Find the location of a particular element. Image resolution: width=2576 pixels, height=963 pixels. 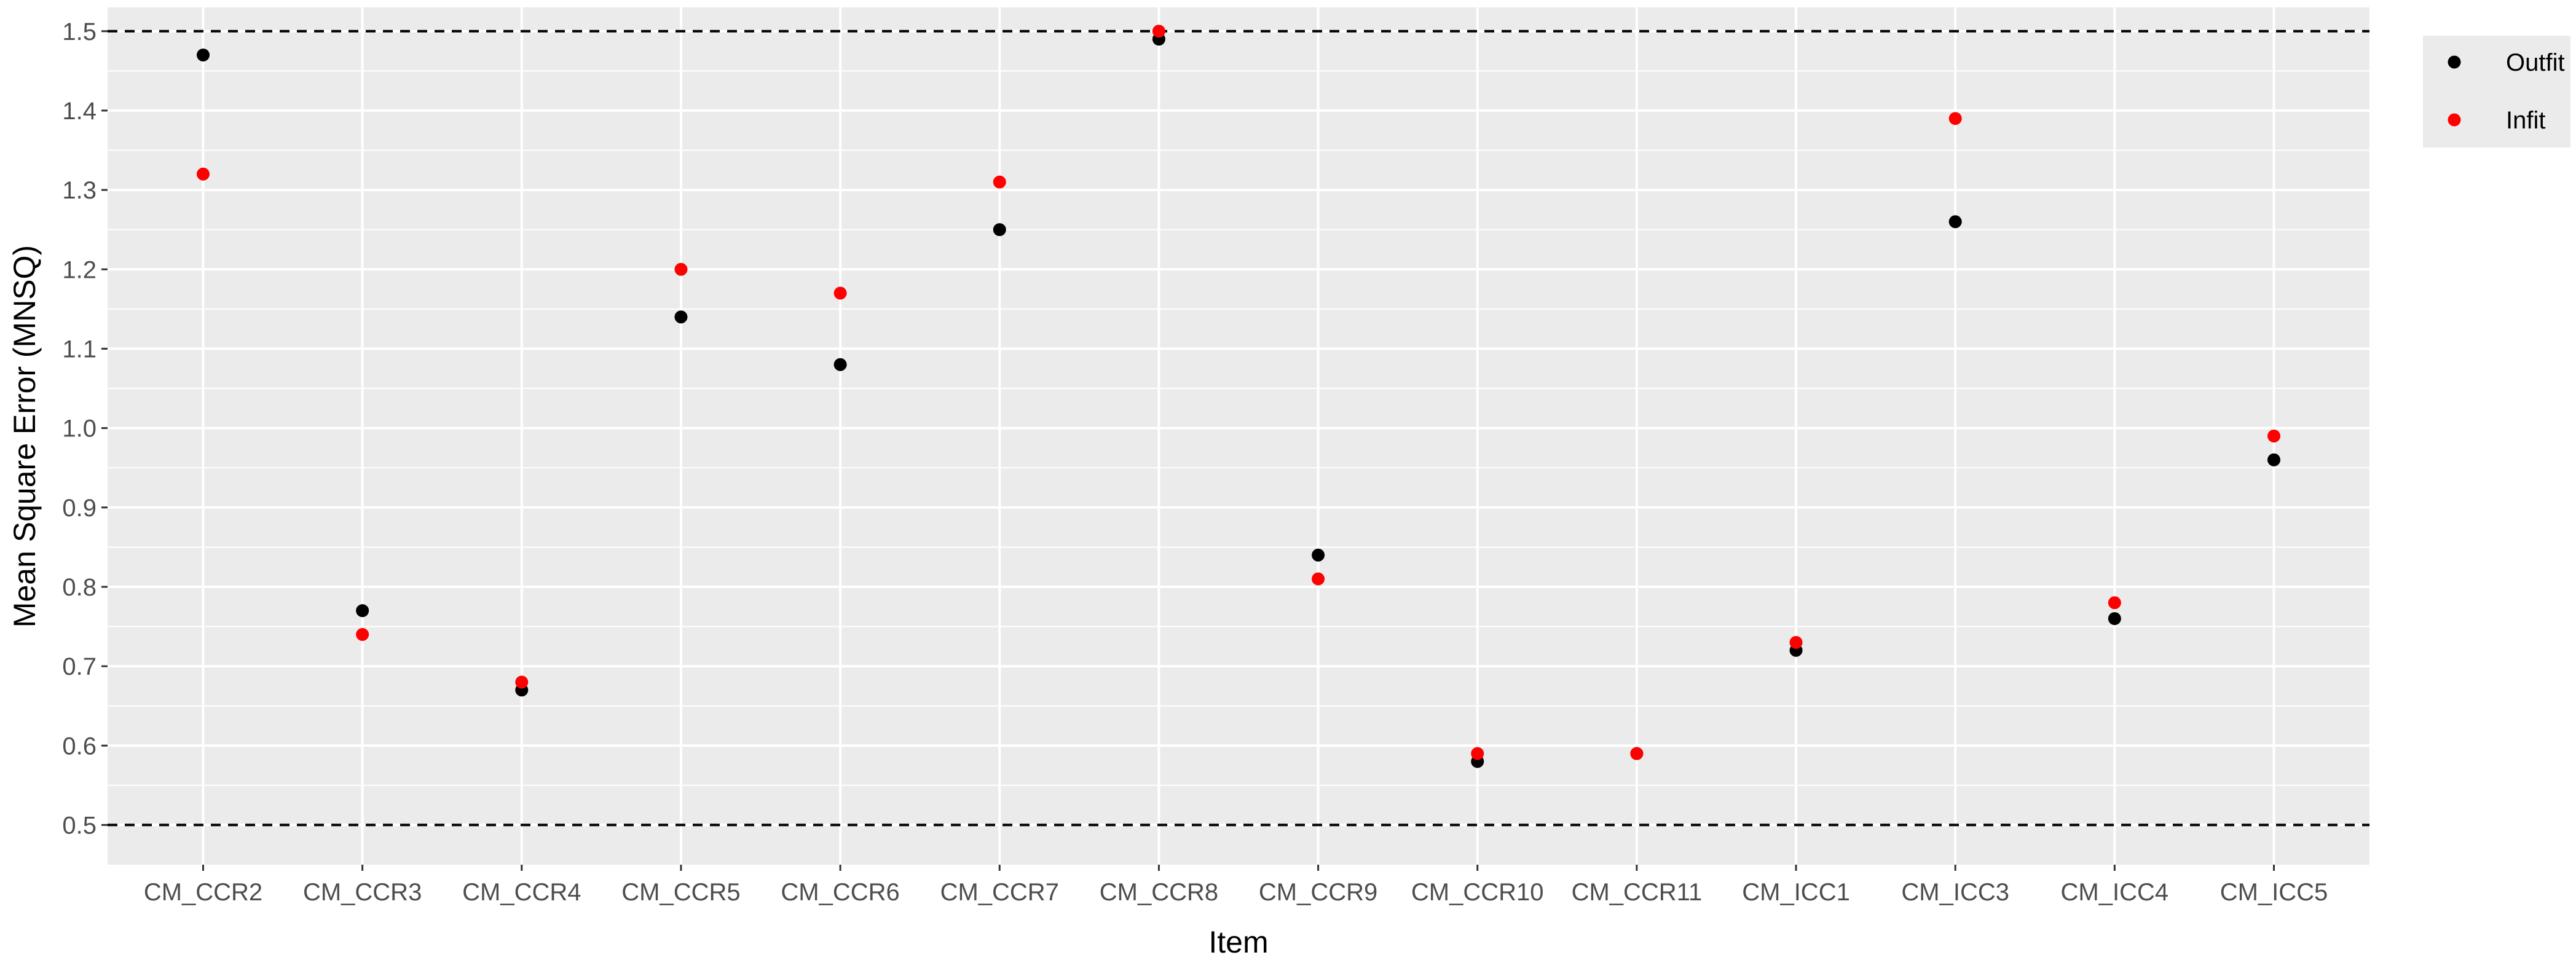

x-tick-label: CM_ICC5 is located at coordinates (2274, 892).